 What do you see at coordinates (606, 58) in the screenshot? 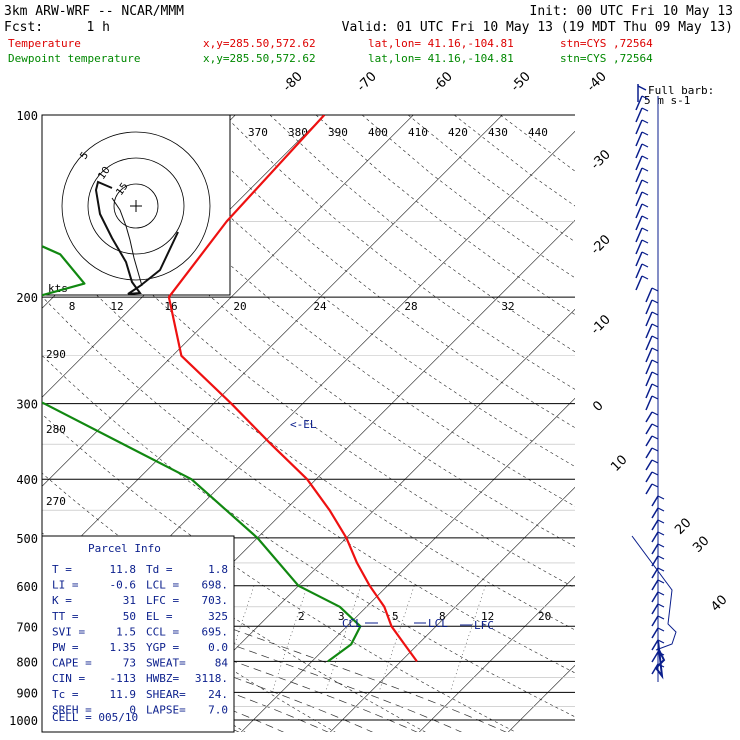
I see `dew-legend-stn: stn=CYS ,72564` at bounding box center [606, 58].